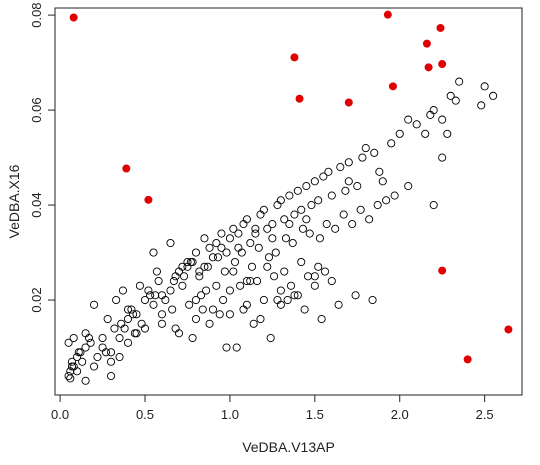 This screenshot has height=465, width=540. Describe the element at coordinates (485, 414) in the screenshot. I see `x-tick-label: 2.5` at that location.